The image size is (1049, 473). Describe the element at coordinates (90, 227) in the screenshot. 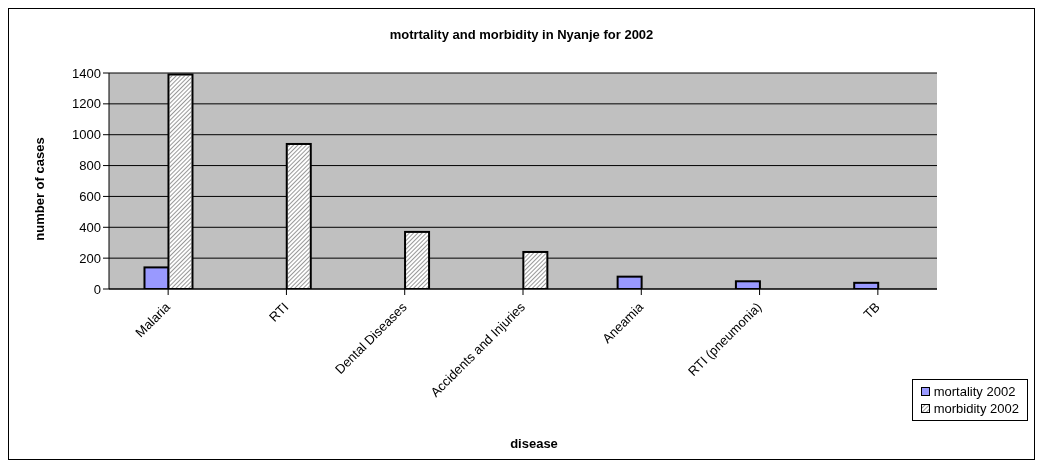

I see `y-tick-label: 400` at that location.